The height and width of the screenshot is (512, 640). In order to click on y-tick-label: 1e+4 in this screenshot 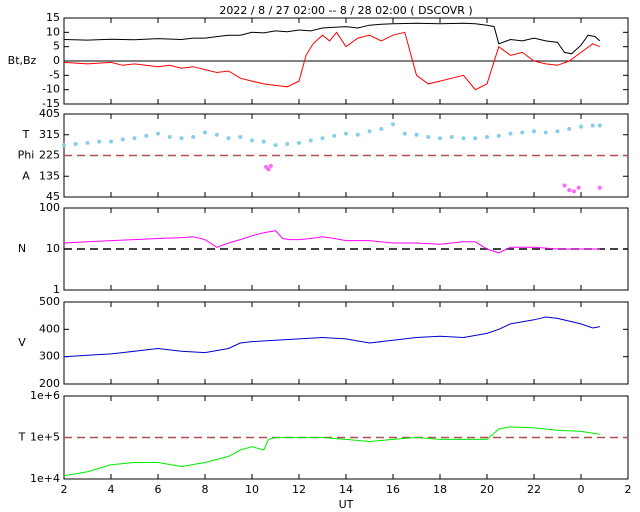, I will do `click(45, 478)`.